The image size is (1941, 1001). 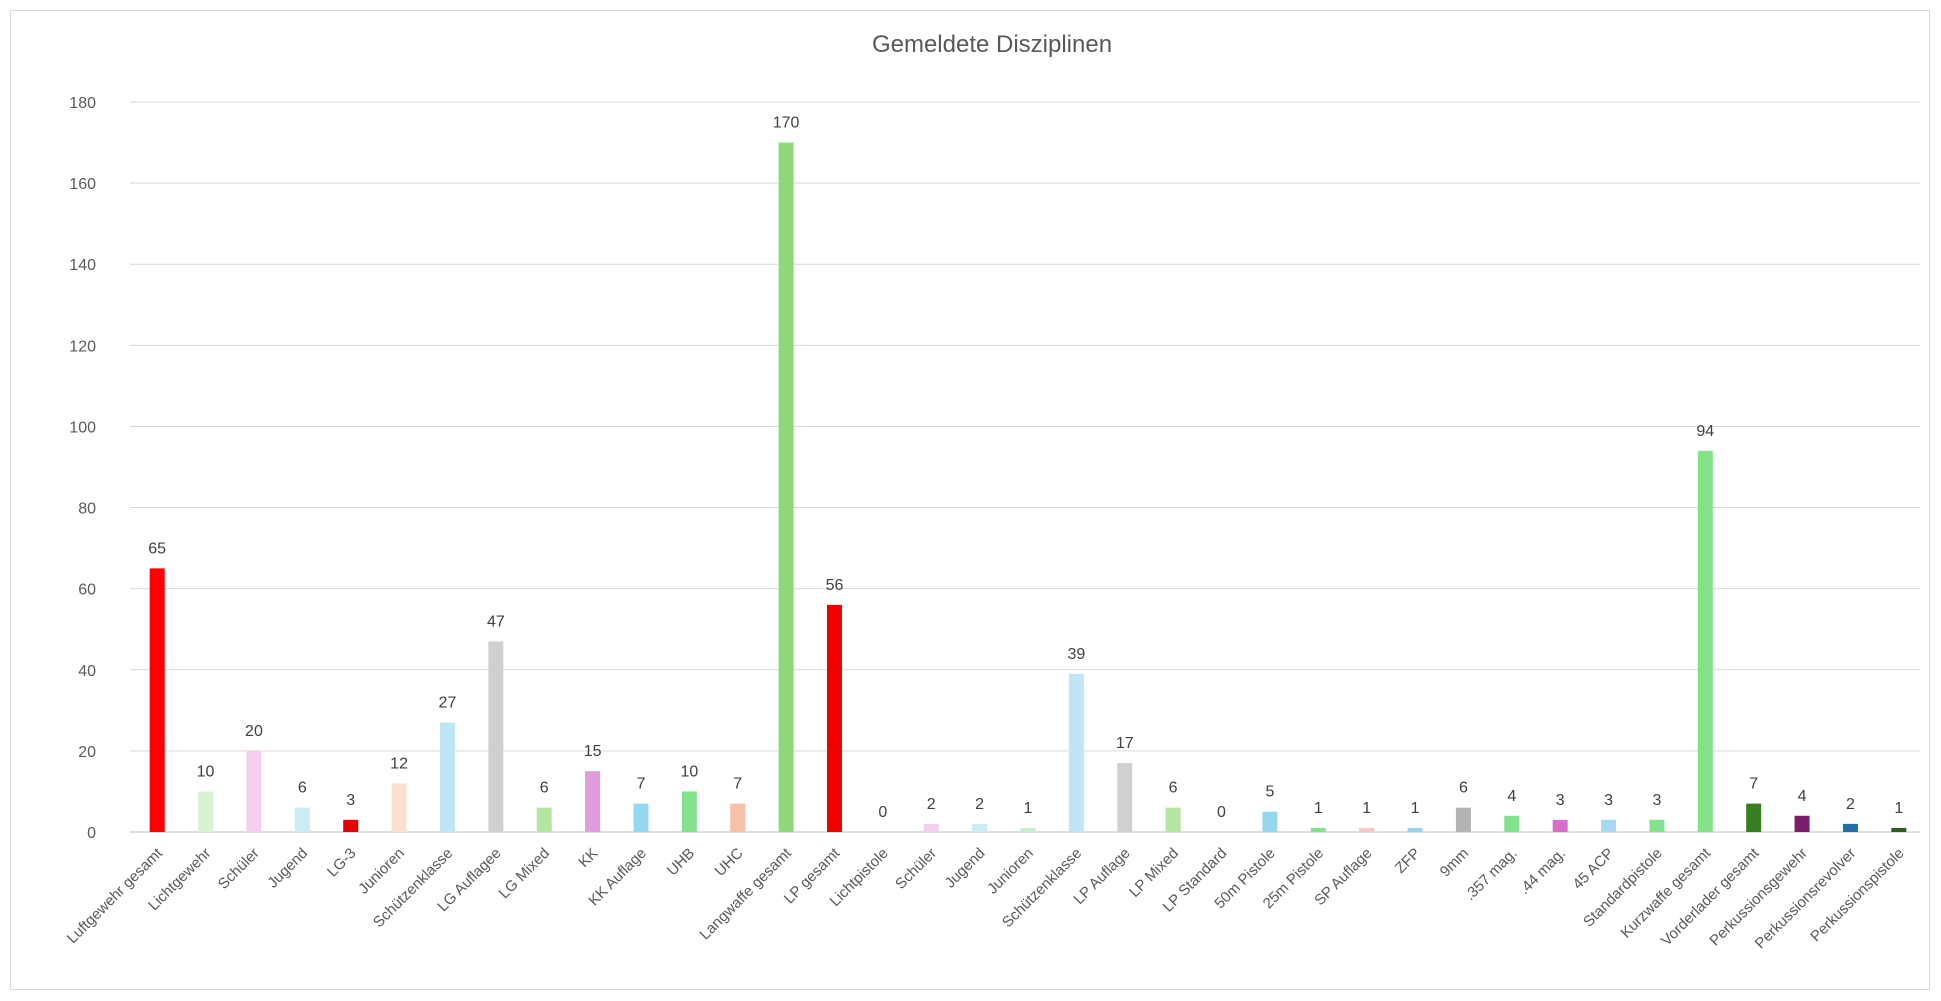 I want to click on y-tick-label: 80, so click(x=87, y=509).